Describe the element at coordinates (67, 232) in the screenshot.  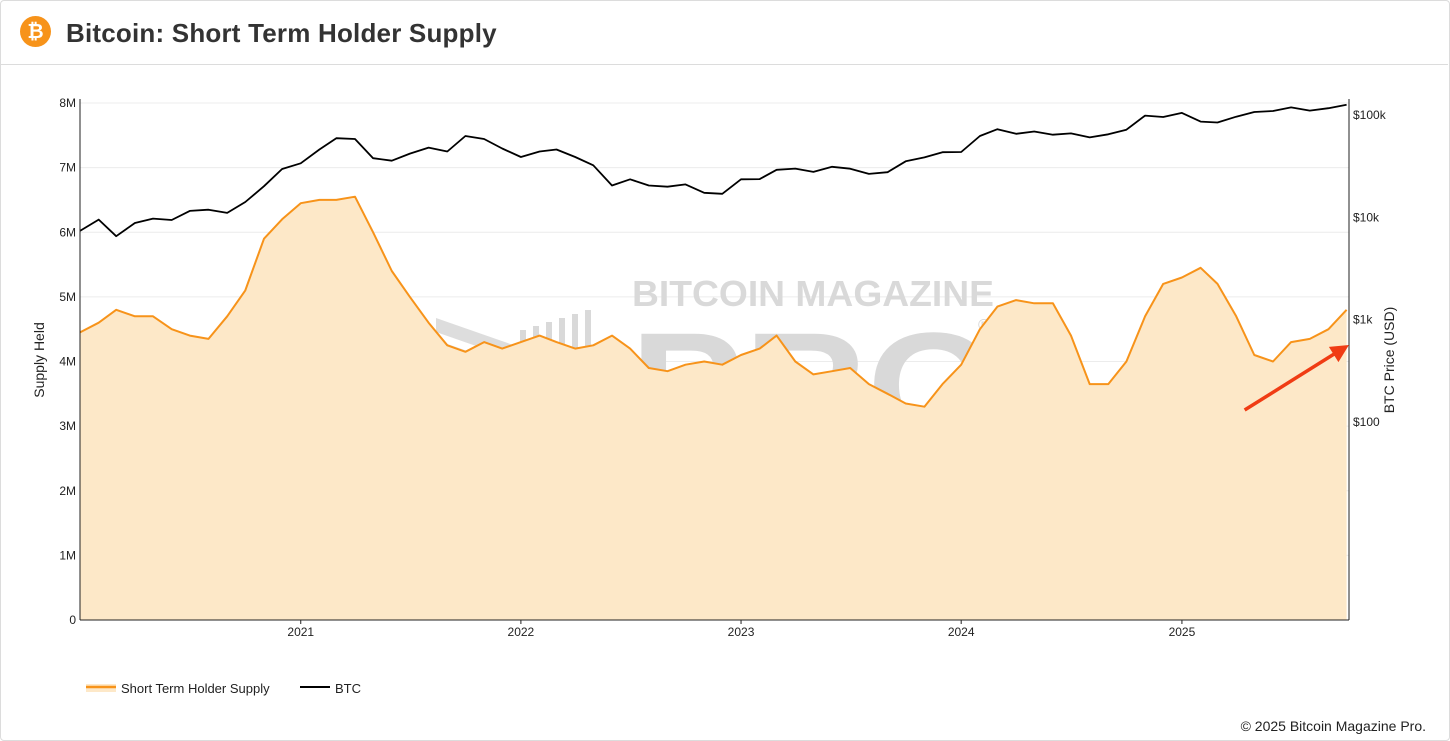
I see `y-left-tick-label: 6M` at that location.